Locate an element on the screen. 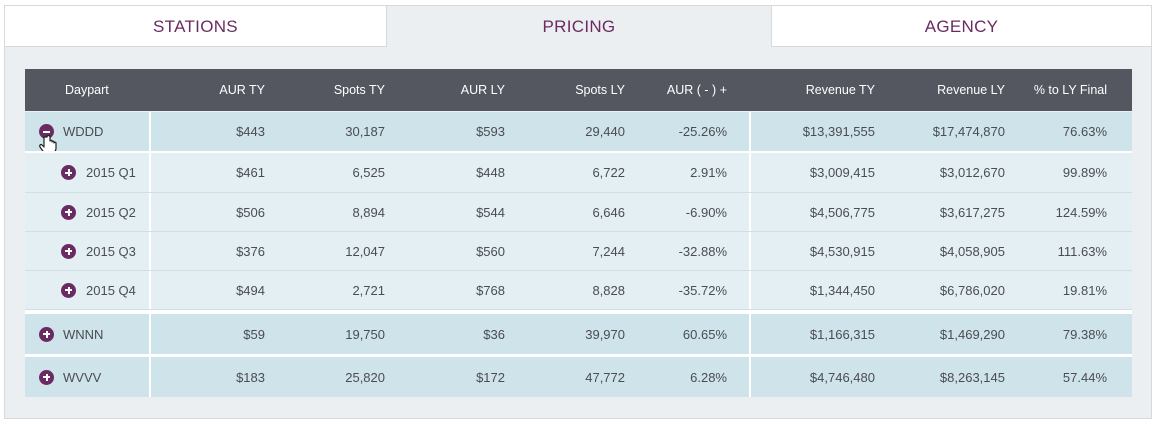  cell-aur-ty: $376 is located at coordinates (250, 251).